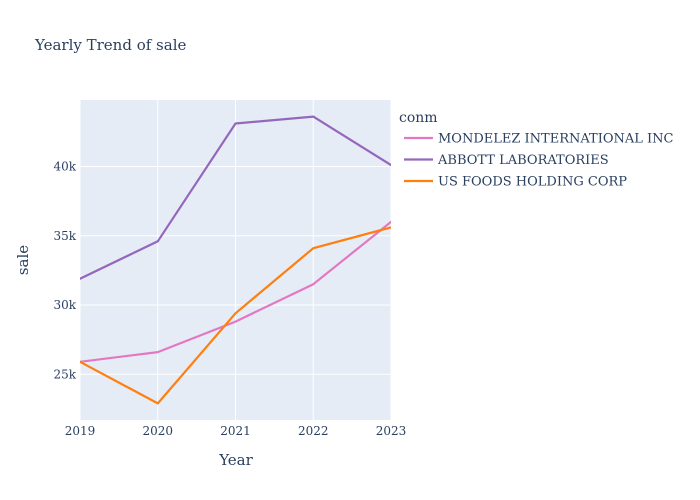 This screenshot has width=700, height=500. I want to click on x-tick-label: 2022, so click(313, 431).